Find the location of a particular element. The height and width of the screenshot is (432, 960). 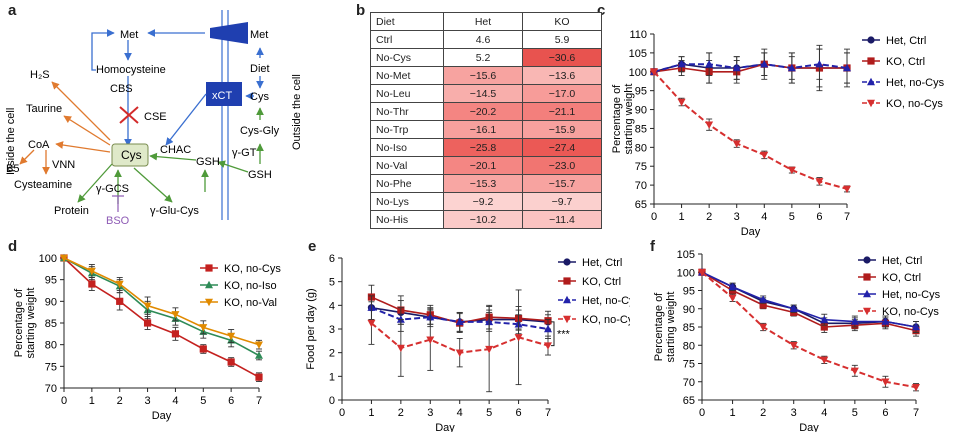

y-tick-label: 110 is located at coordinates (638, 35).